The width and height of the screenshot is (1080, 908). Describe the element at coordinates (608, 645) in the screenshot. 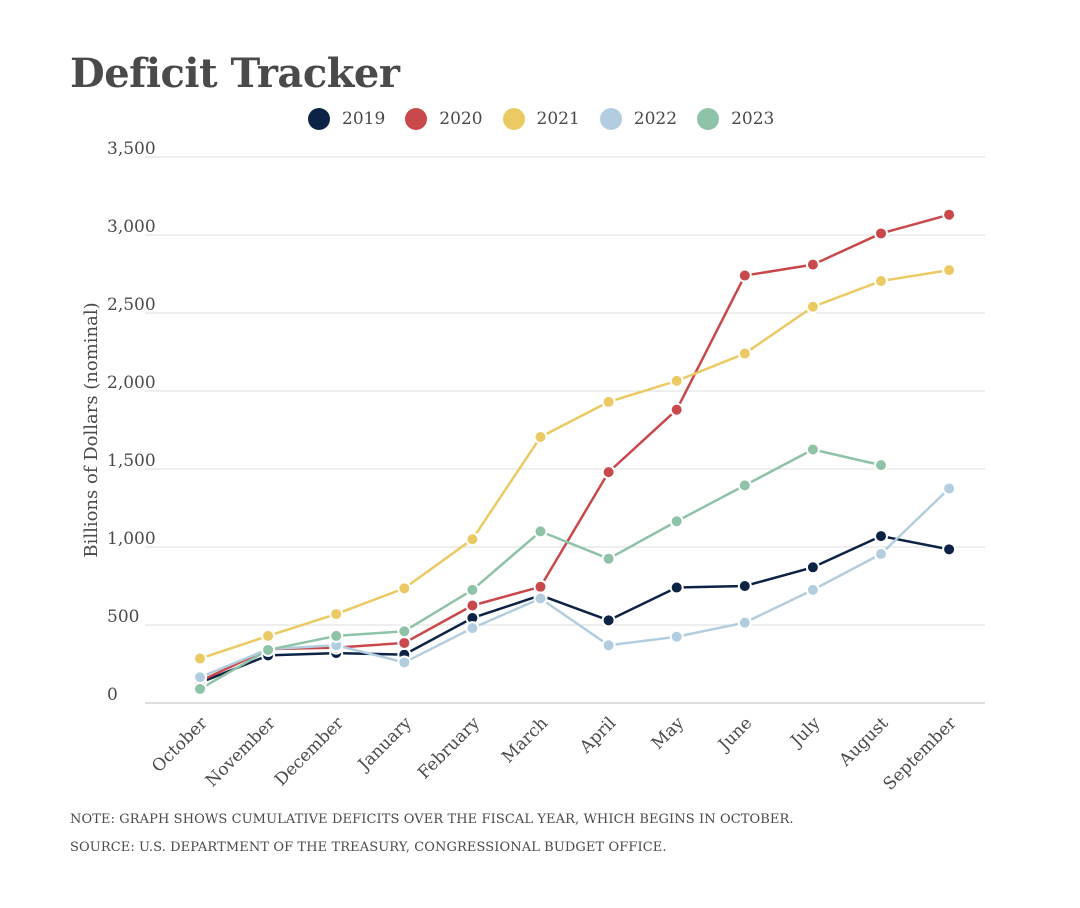

I see `point-2022-april` at that location.